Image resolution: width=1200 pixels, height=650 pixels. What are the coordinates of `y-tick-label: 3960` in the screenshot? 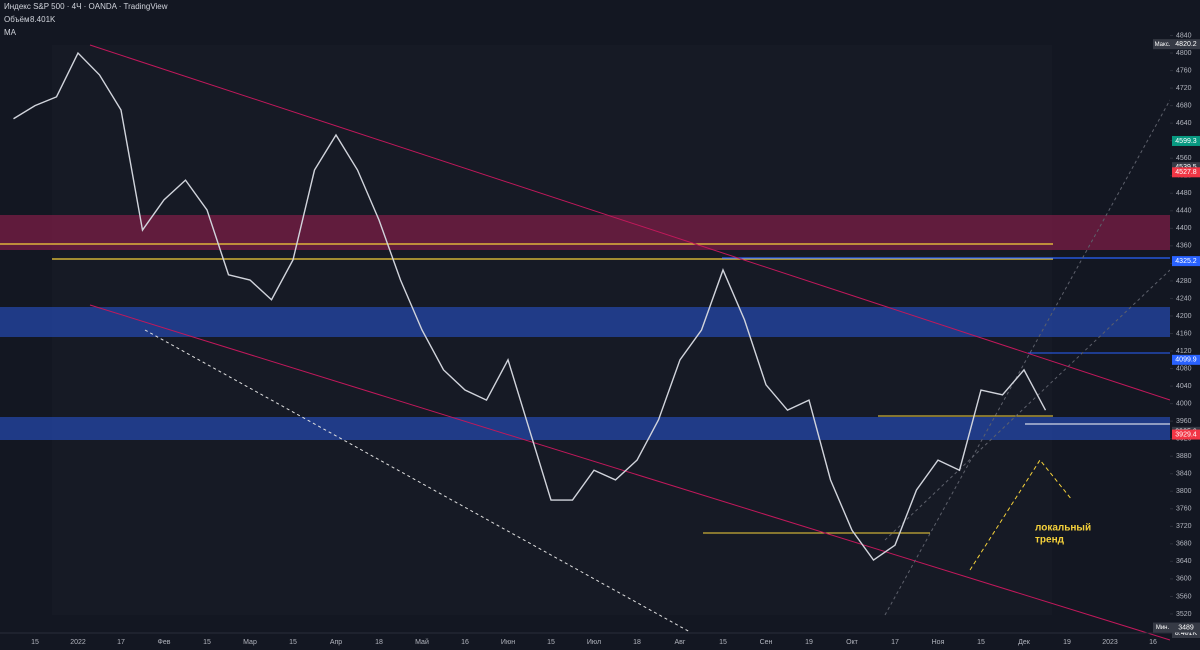 It's located at (1184, 421).